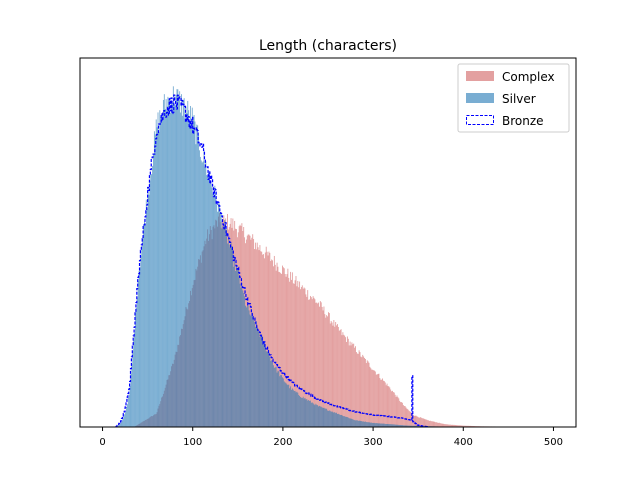 Image resolution: width=640 pixels, height=484 pixels. I want to click on x-tick-label: 200, so click(282, 442).